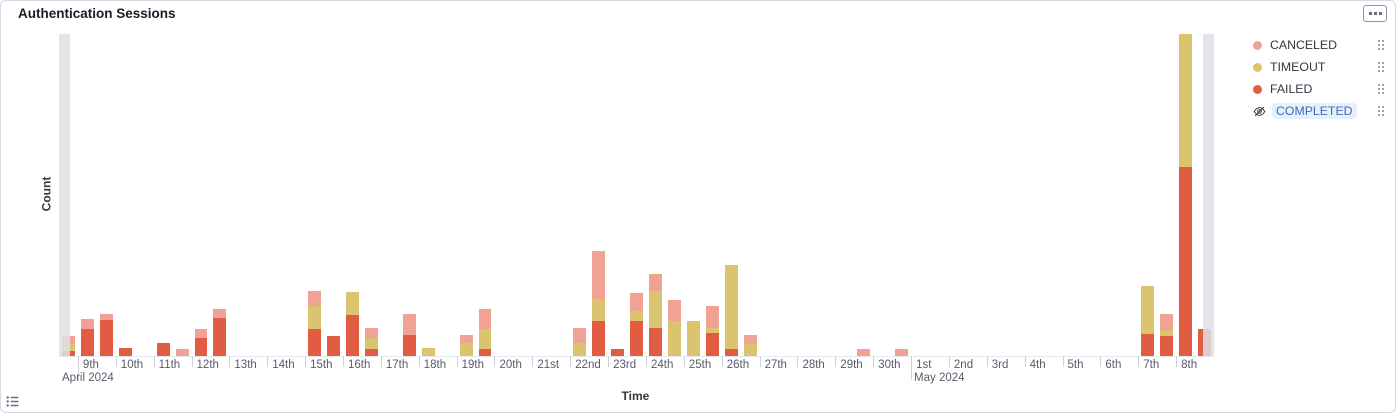 The image size is (1396, 413). I want to click on x-tick-label: 2nd, so click(963, 365).